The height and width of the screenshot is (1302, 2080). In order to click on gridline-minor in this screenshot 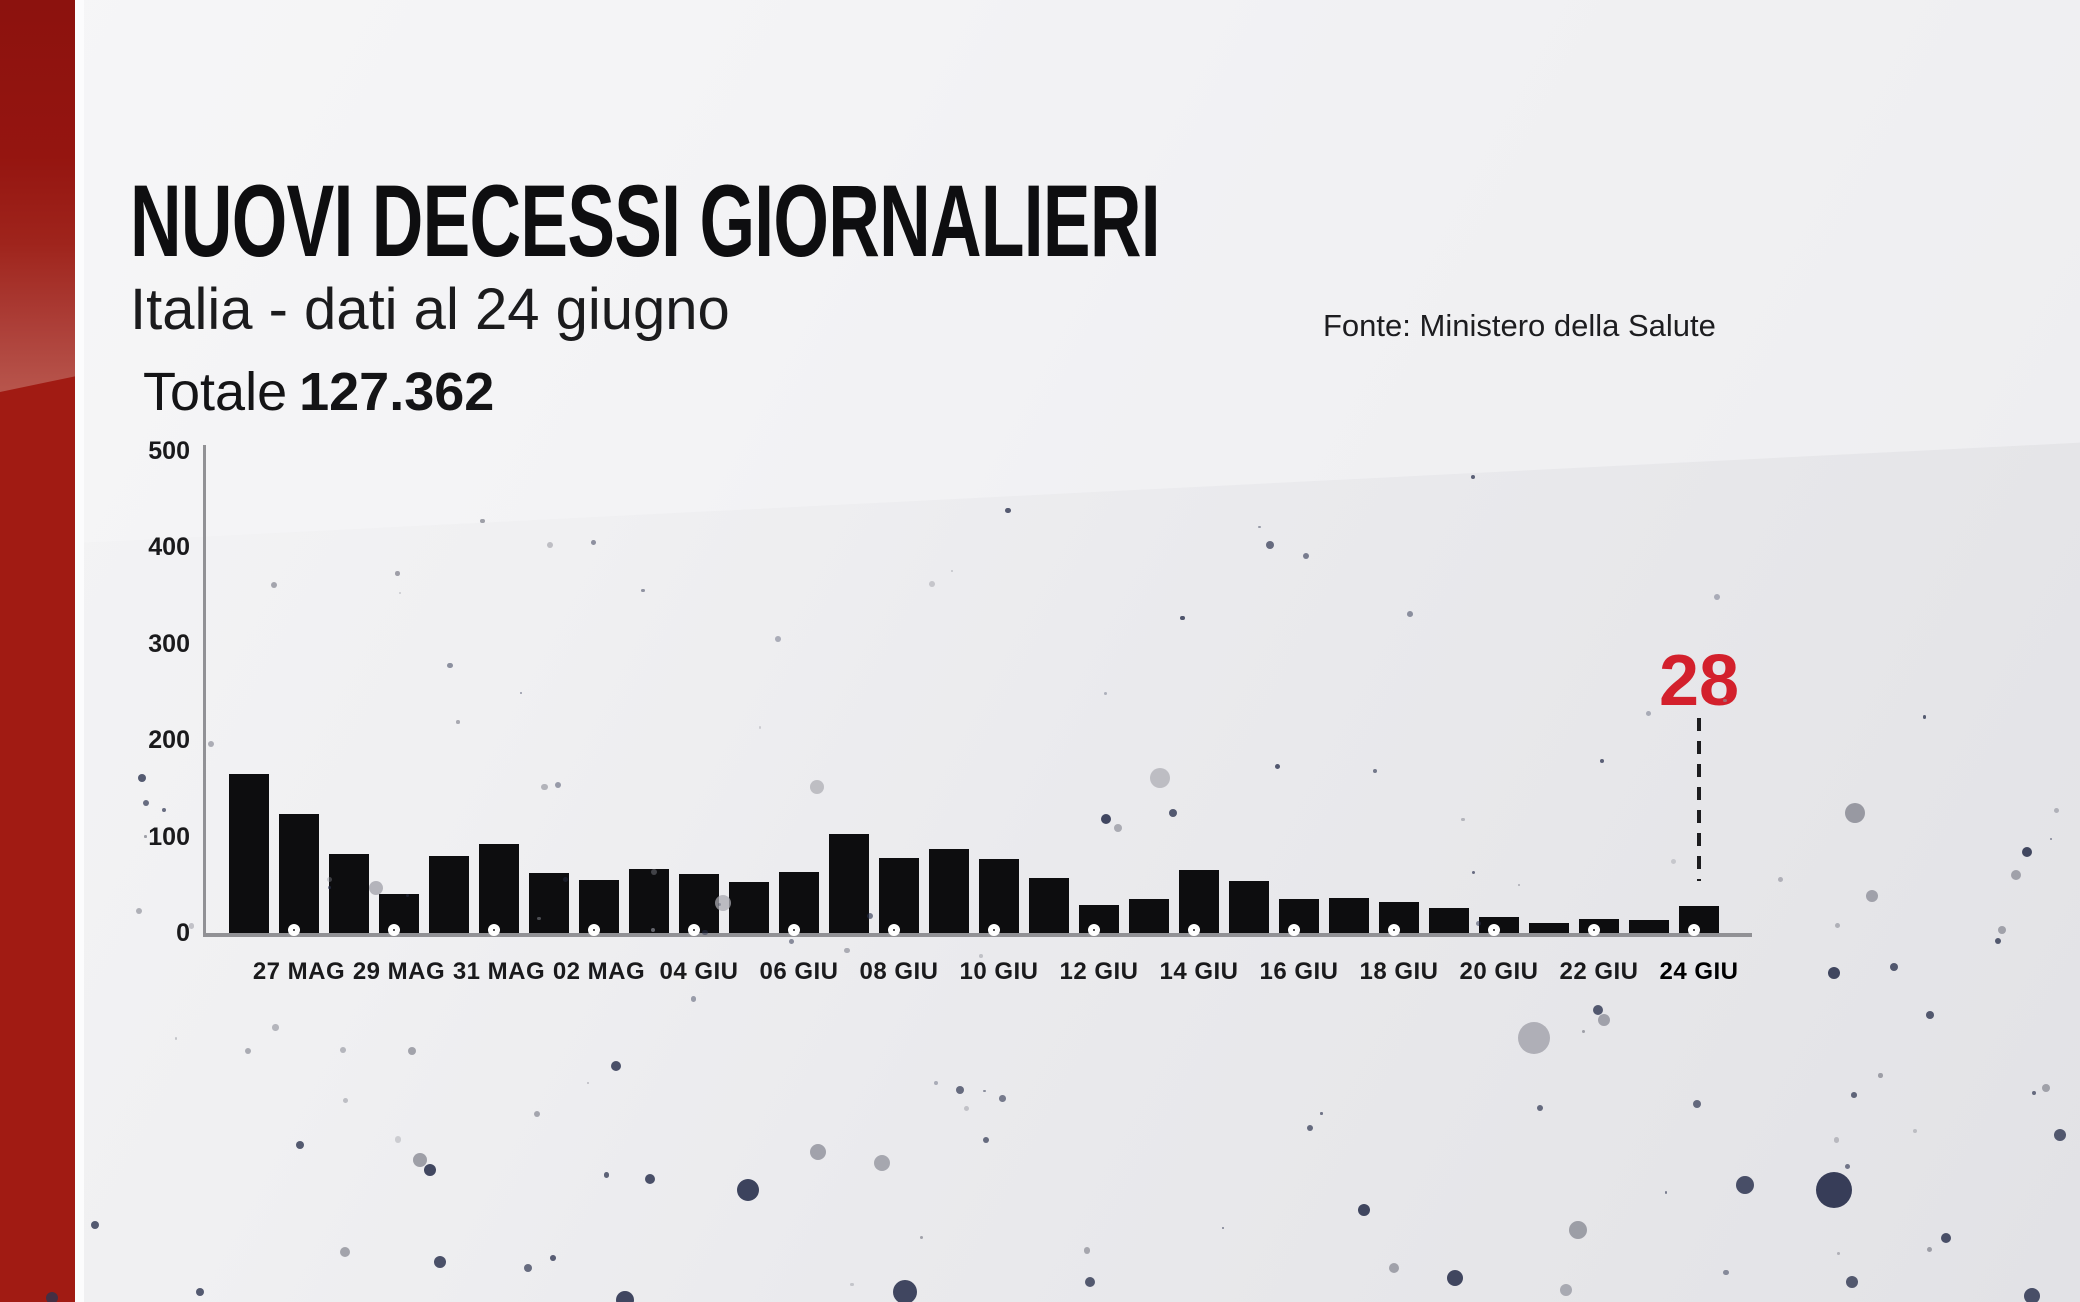, I will do `click(977, 788)`.